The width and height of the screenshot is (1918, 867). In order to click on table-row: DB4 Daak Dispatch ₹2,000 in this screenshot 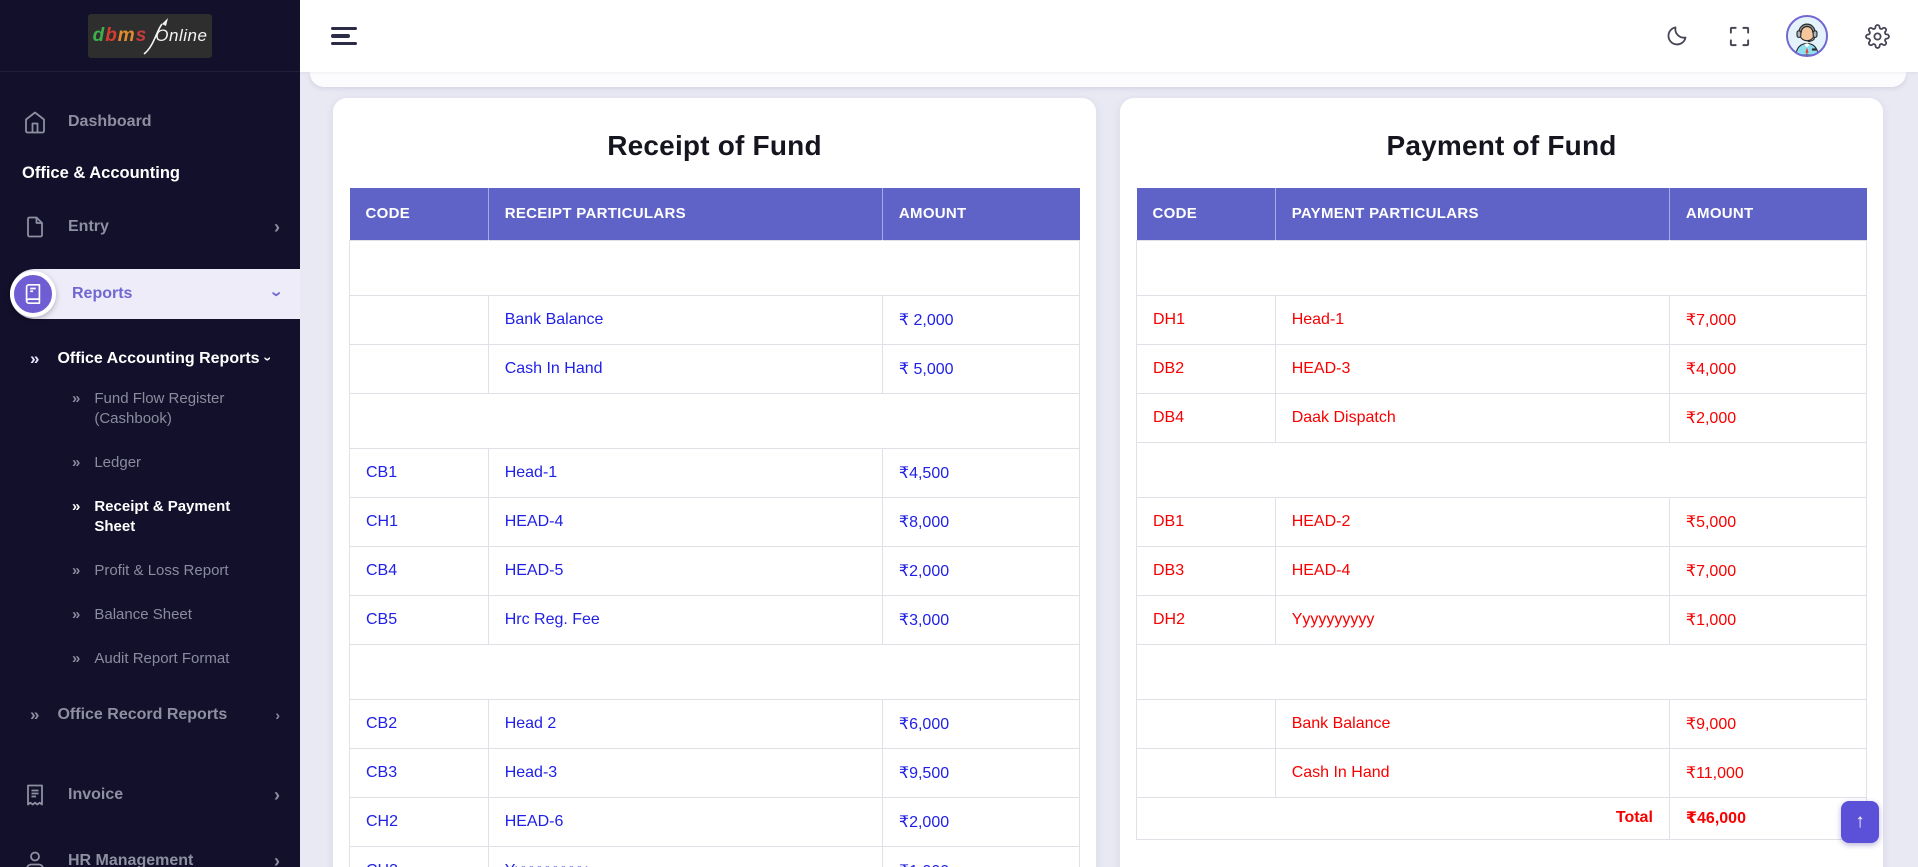, I will do `click(1502, 417)`.